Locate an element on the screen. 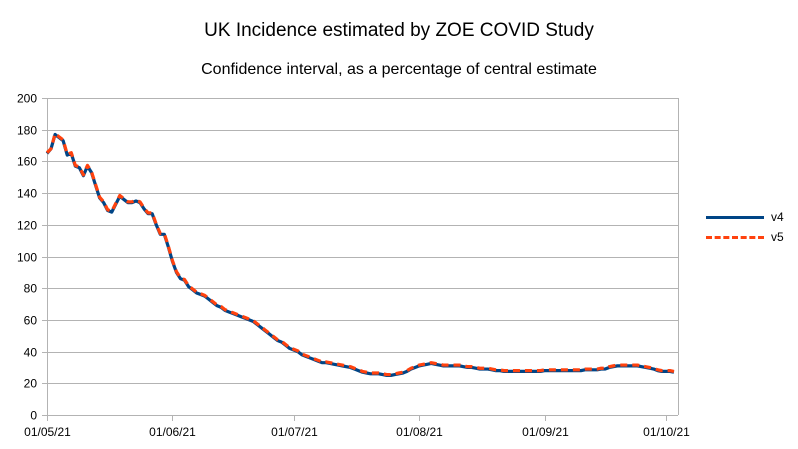 The height and width of the screenshot is (449, 798). chart-legend: v4 v5 is located at coordinates (745, 227).